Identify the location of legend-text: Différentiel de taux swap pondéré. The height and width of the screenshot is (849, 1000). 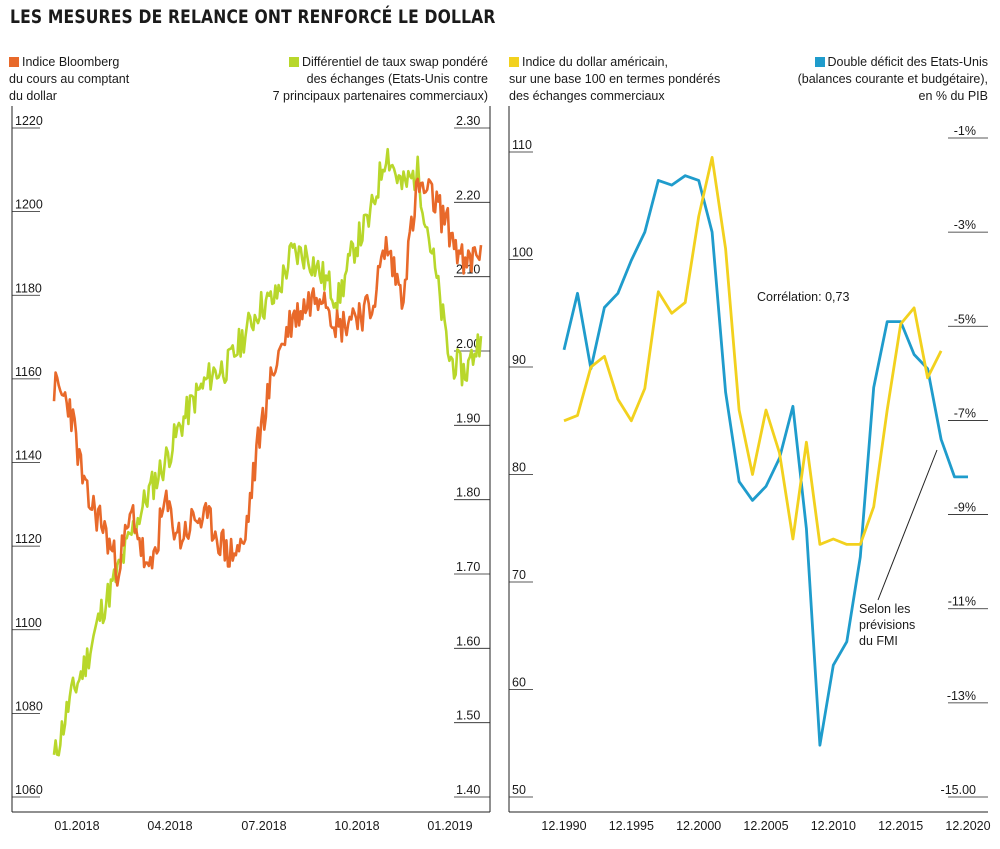
(395, 62).